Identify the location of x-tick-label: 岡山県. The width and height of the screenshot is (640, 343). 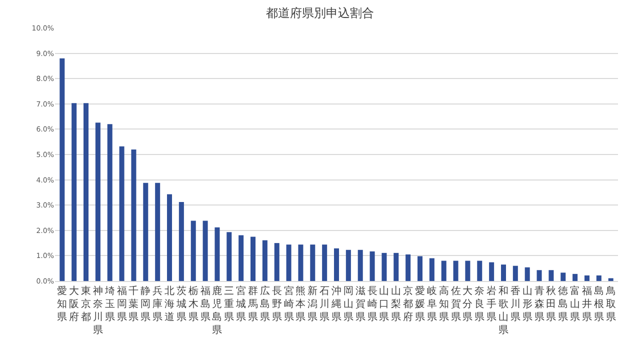
(348, 304).